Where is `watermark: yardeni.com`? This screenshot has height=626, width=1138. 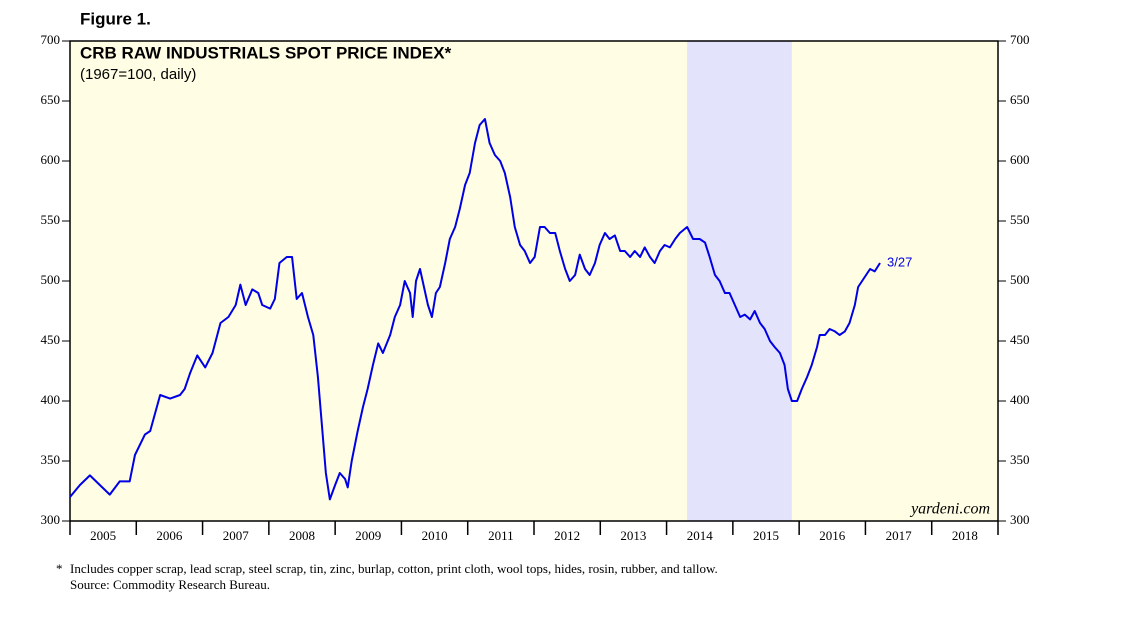 watermark: yardeni.com is located at coordinates (949, 509).